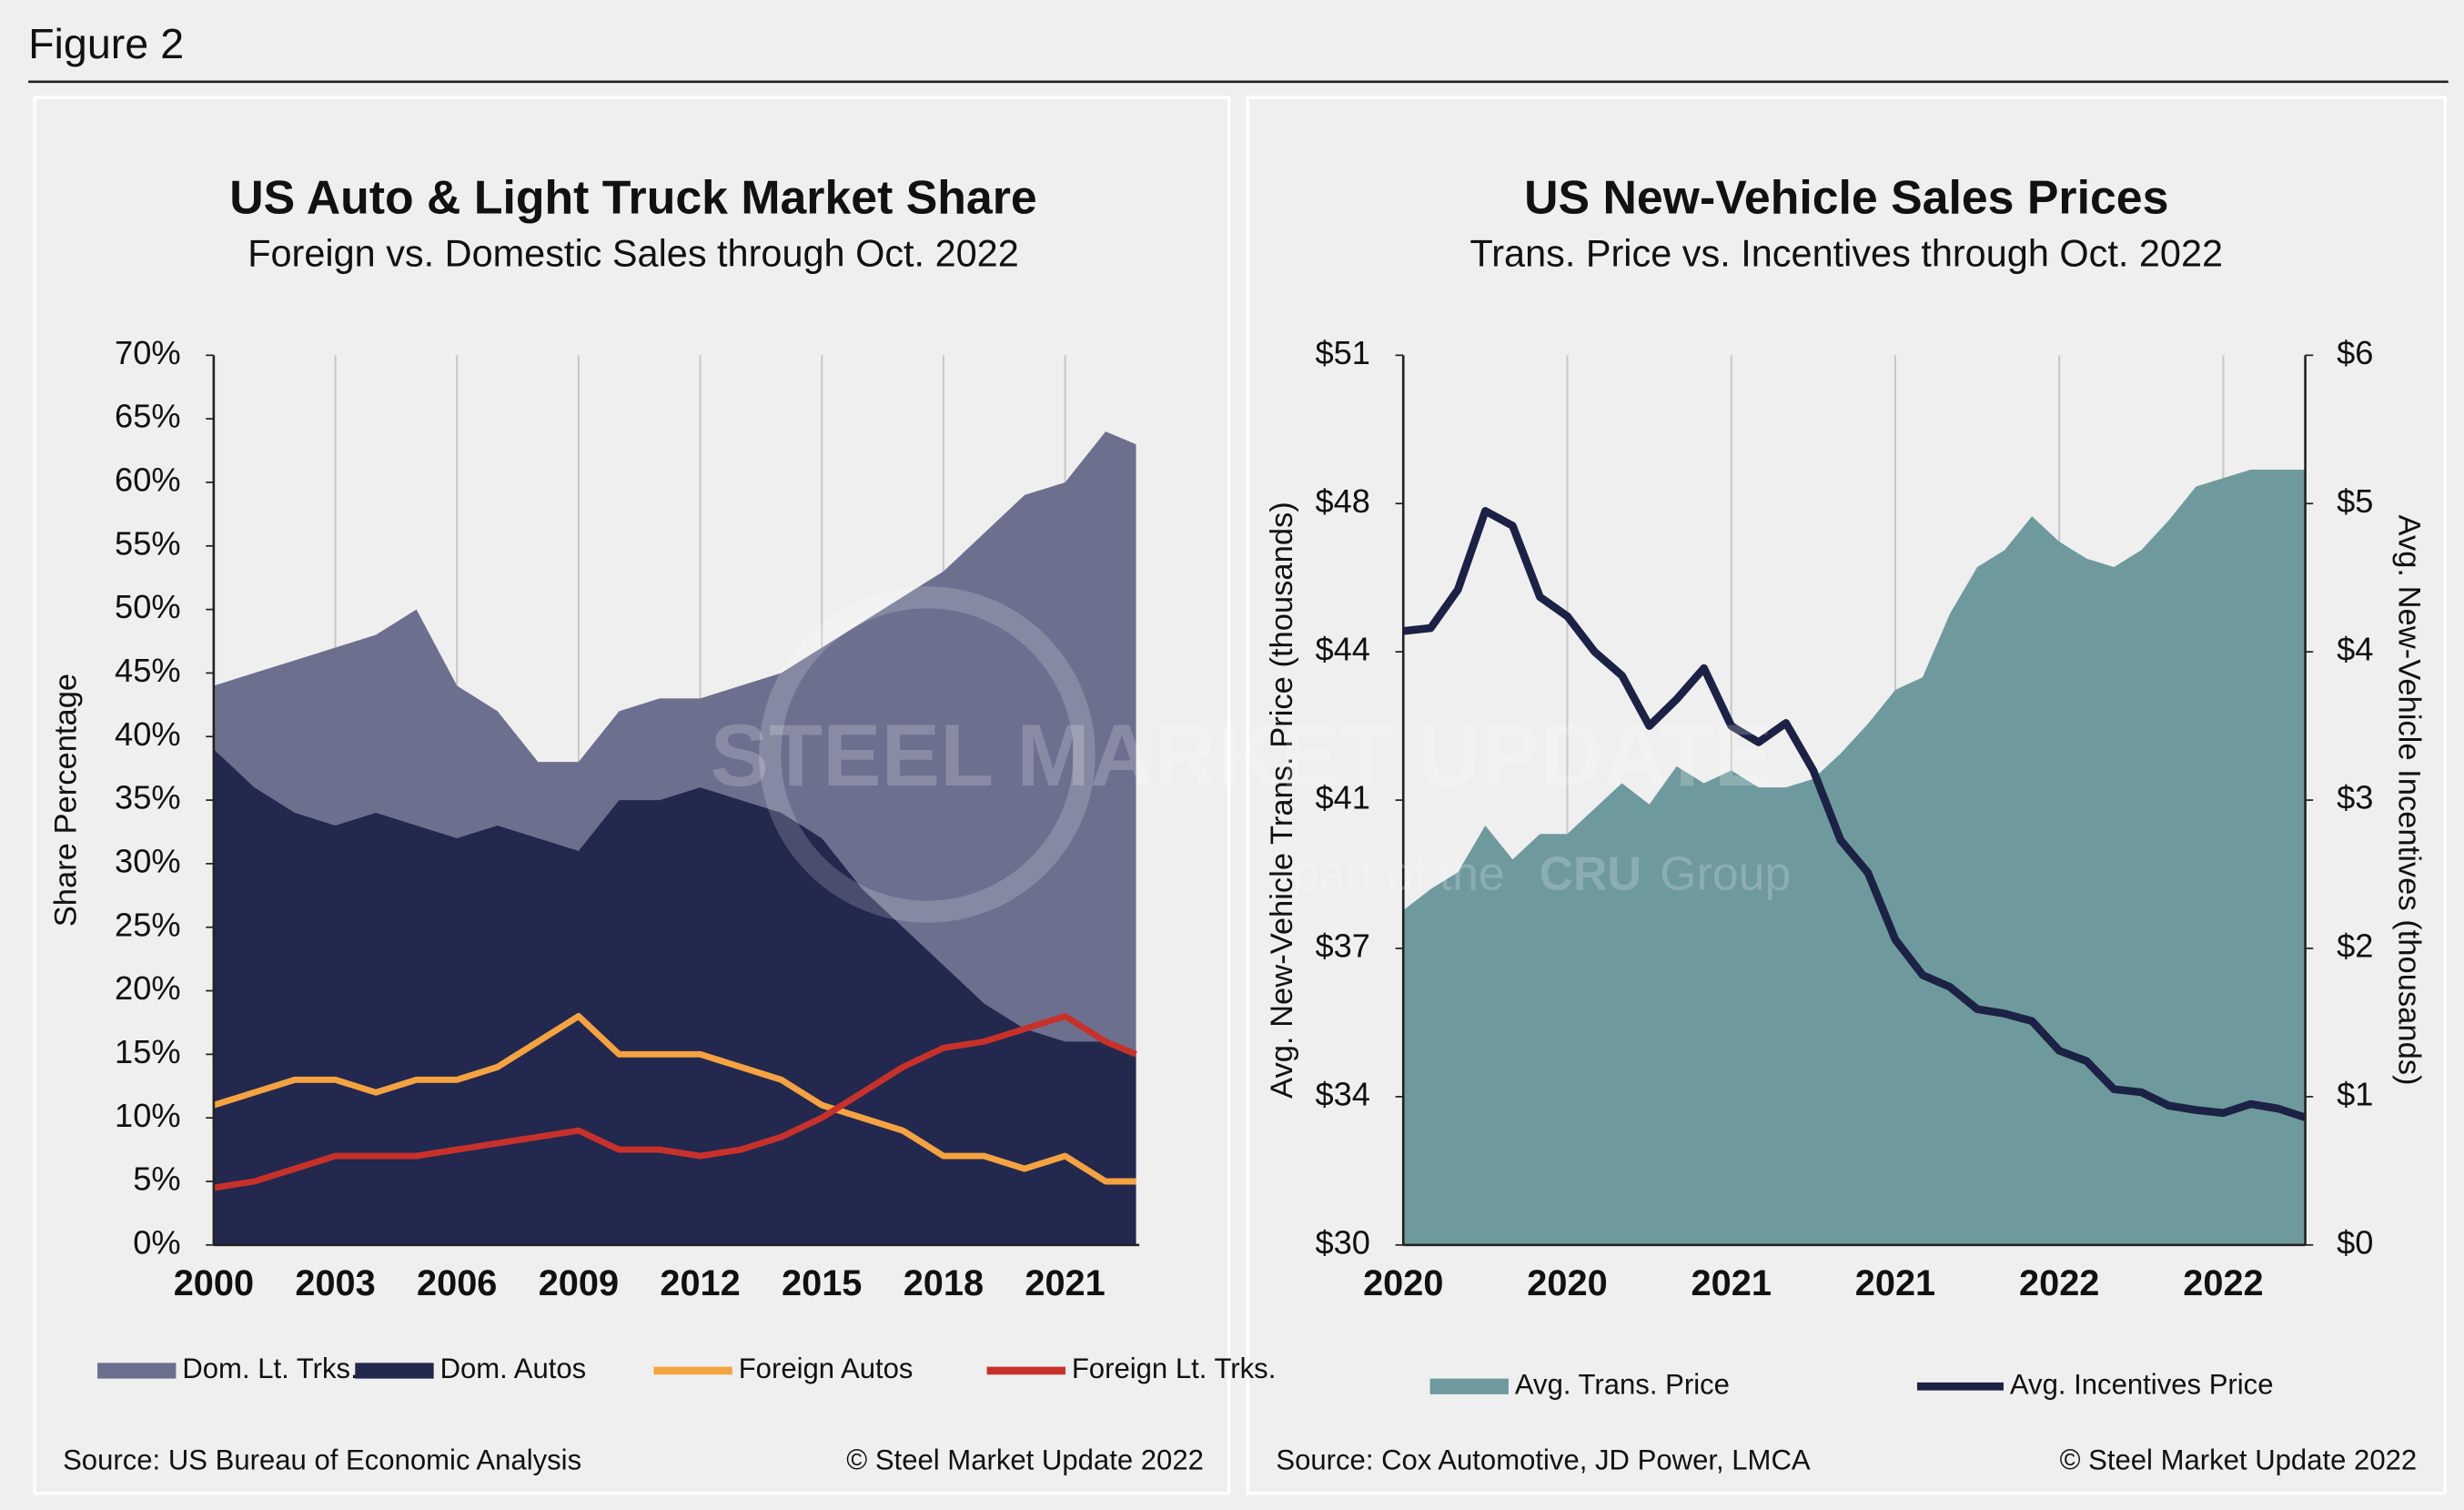 The height and width of the screenshot is (1510, 2464). Describe the element at coordinates (579, 1283) in the screenshot. I see `x-tick-label: 2009` at that location.